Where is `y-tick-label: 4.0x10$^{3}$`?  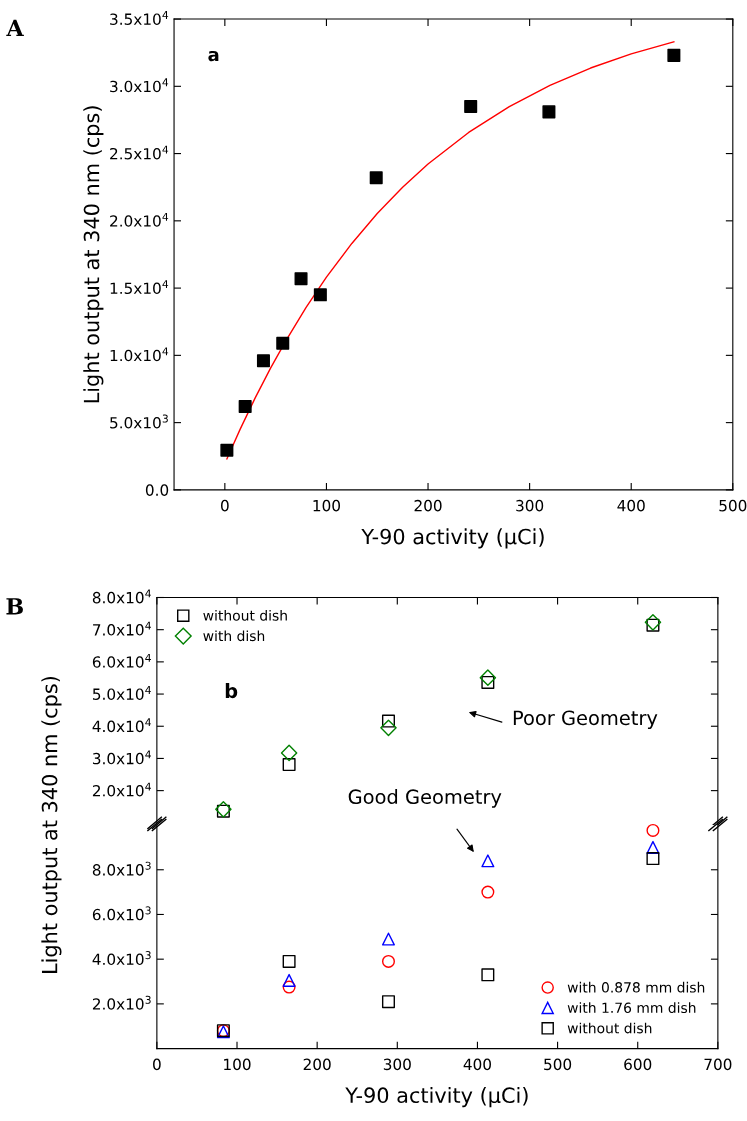 y-tick-label: 4.0x10$^{3}$ is located at coordinates (121, 958).